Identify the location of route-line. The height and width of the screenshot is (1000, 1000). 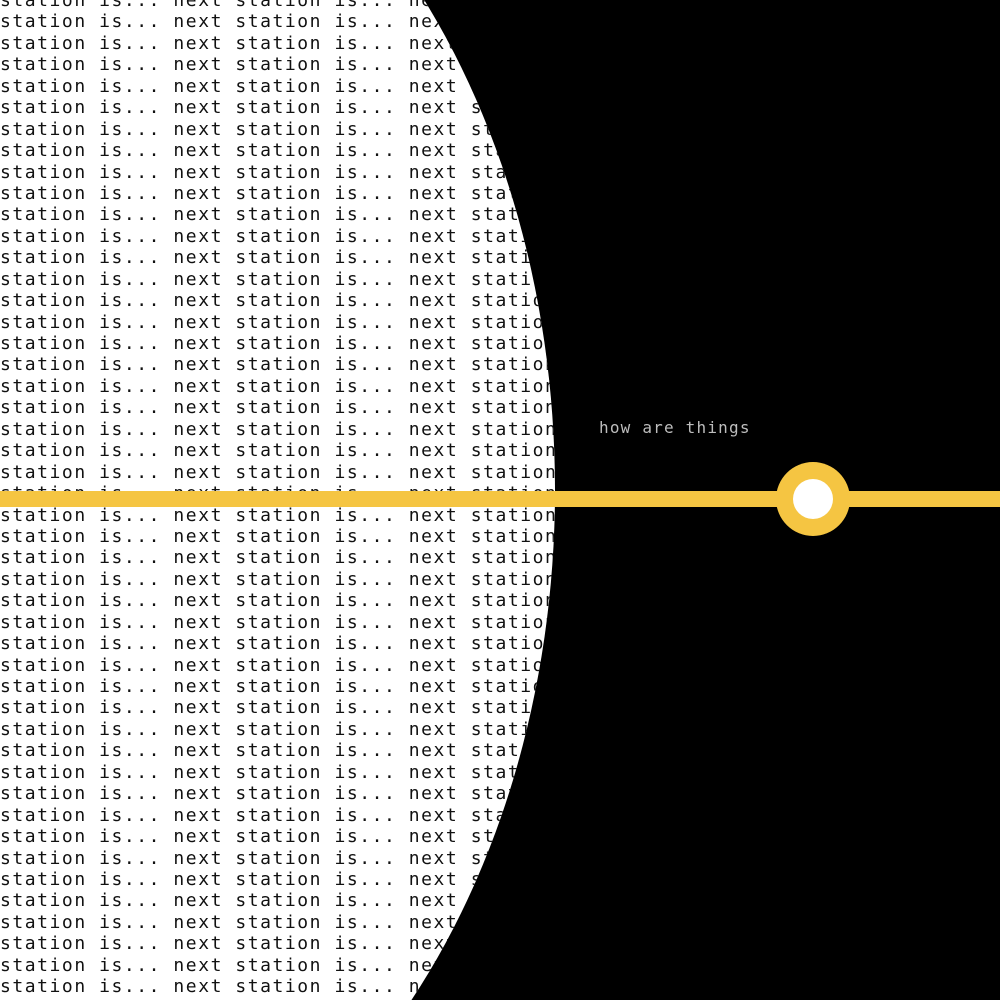
(500, 499).